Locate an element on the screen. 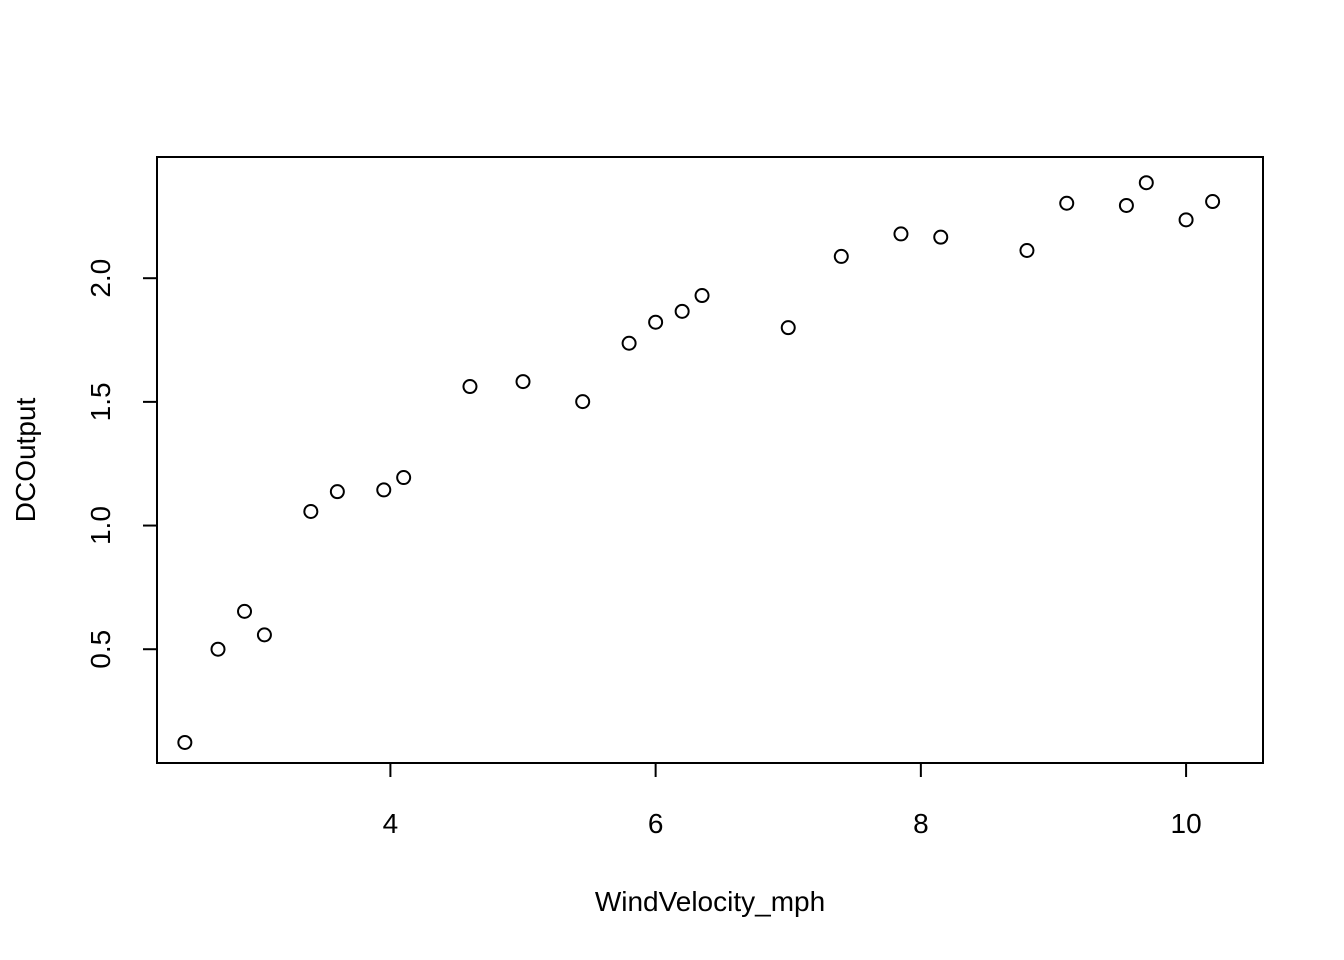 This screenshot has width=1344, height=960. y-tick-label: 1.0 is located at coordinates (100, 525).